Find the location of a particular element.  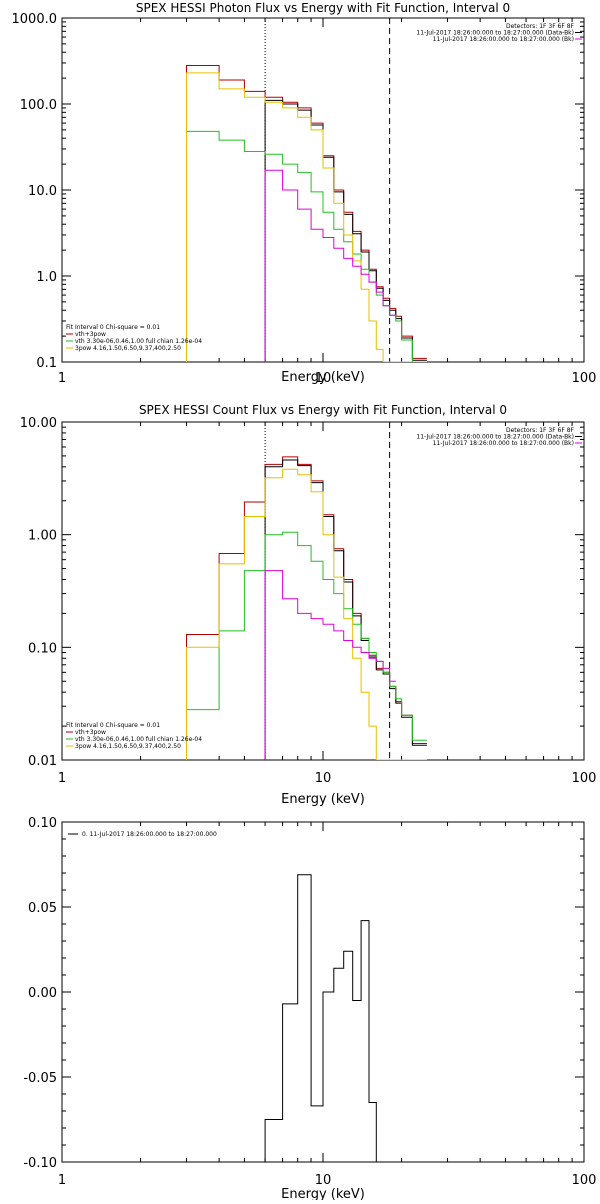

y-tick-label: 10.0 is located at coordinates (42, 191).